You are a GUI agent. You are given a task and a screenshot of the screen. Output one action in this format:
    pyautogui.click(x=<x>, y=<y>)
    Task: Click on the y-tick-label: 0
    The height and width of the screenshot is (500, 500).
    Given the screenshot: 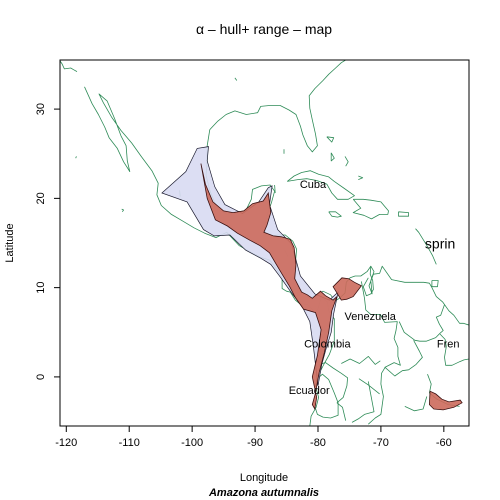 What is the action you would take?
    pyautogui.click(x=41, y=377)
    